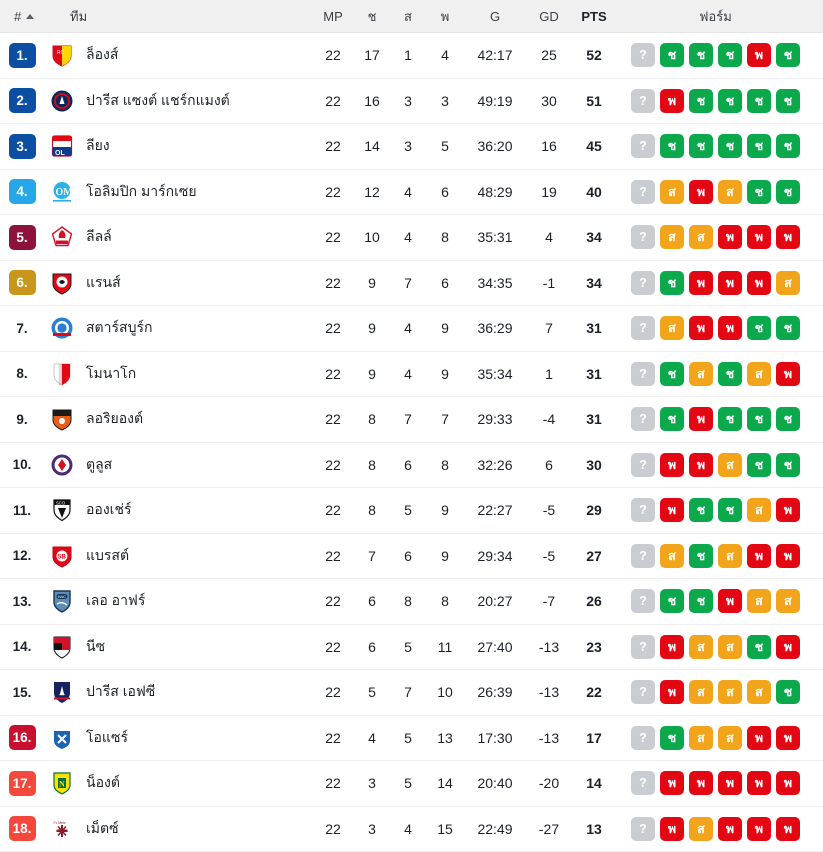 This screenshot has height=852, width=823. Describe the element at coordinates (411, 238) in the screenshot. I see `table-row: 5. ลีลล์ 22 10 4 8 35:31 4 34? สสพพพ` at that location.